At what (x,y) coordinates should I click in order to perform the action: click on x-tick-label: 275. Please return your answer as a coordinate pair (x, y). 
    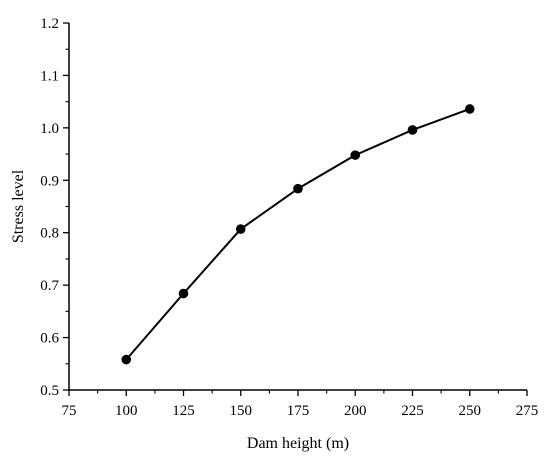
    Looking at the image, I should click on (527, 411).